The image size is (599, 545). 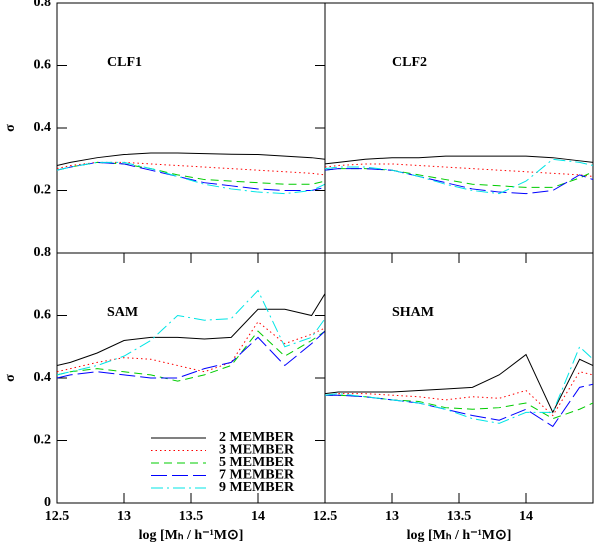 I want to click on legend-label: 5 MEMBER, so click(x=257, y=462).